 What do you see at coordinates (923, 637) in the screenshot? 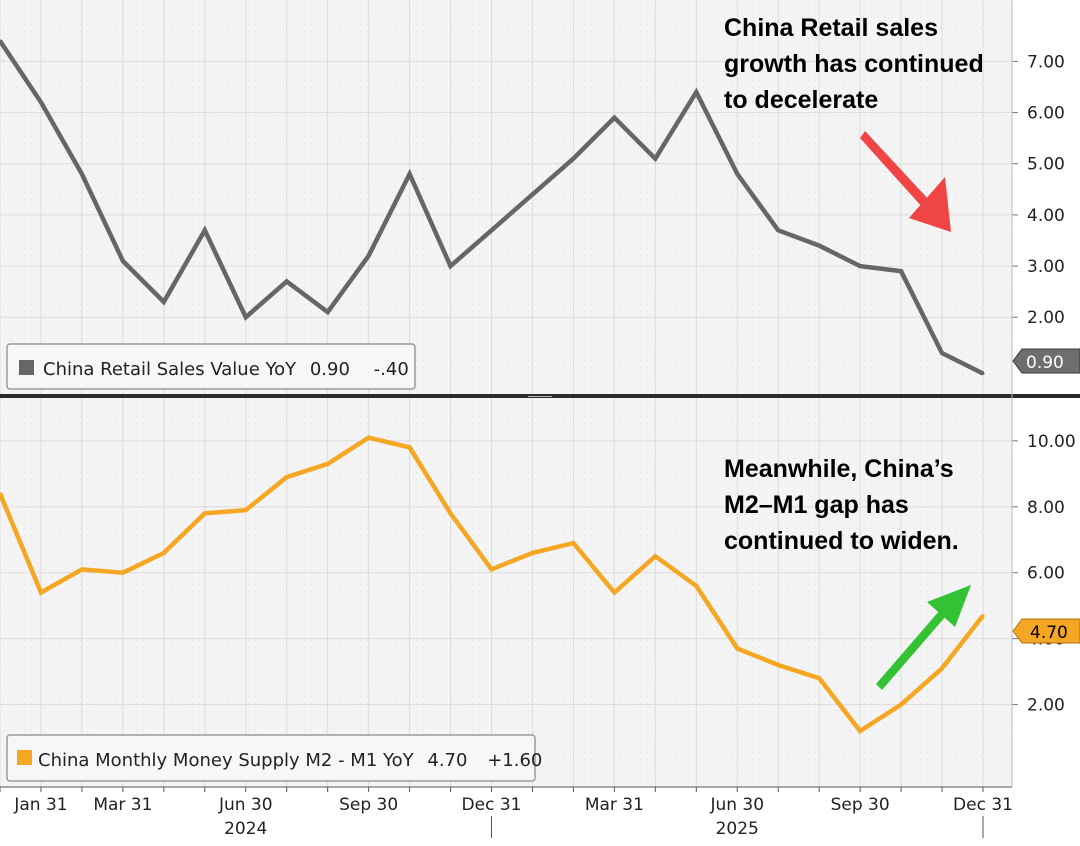
I see `money-up-arrow-icon` at bounding box center [923, 637].